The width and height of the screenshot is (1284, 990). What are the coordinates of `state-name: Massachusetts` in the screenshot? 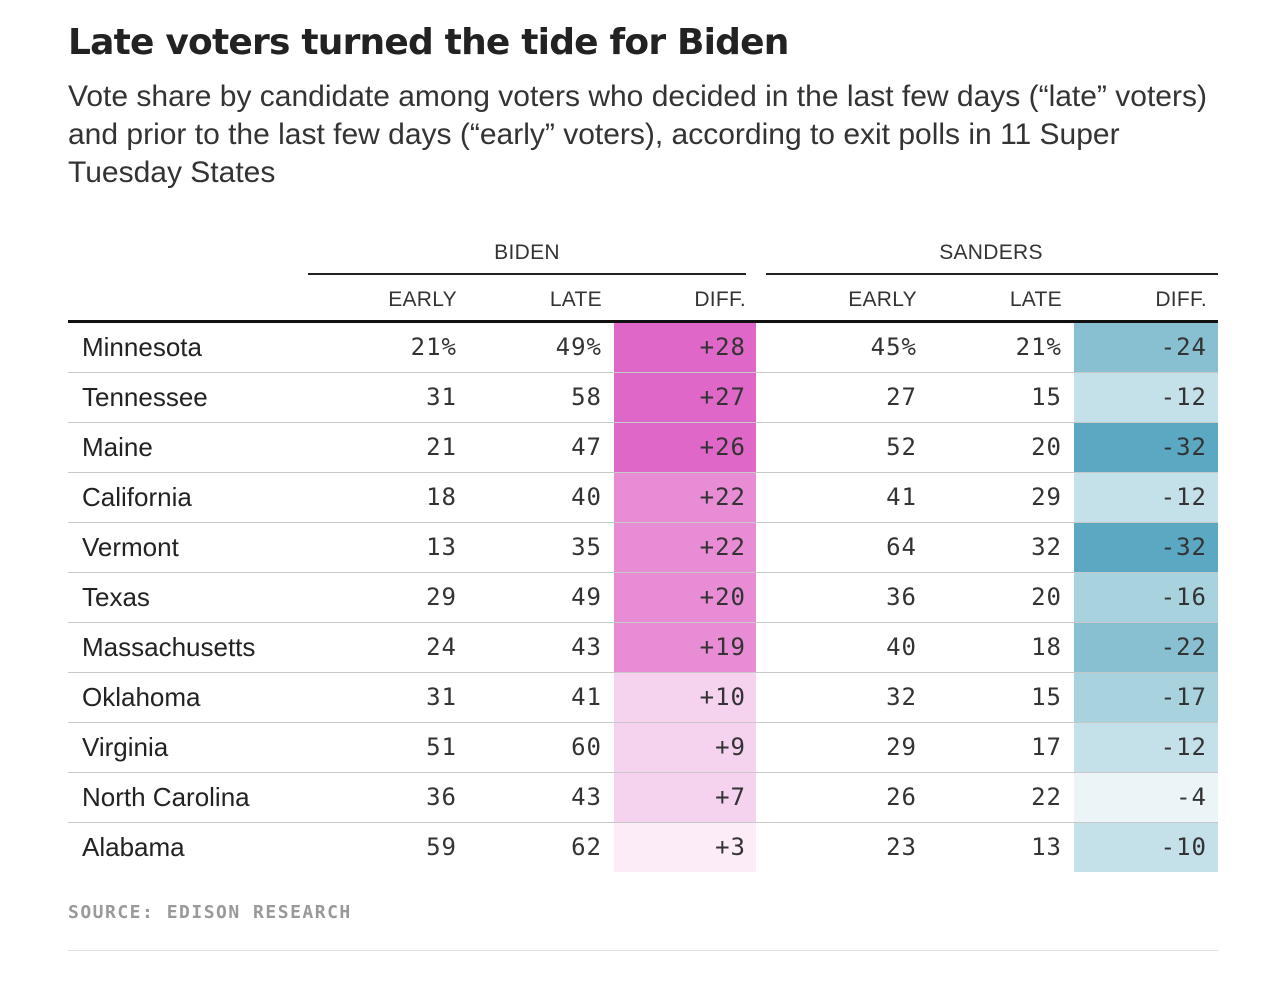 It's located at (169, 647).